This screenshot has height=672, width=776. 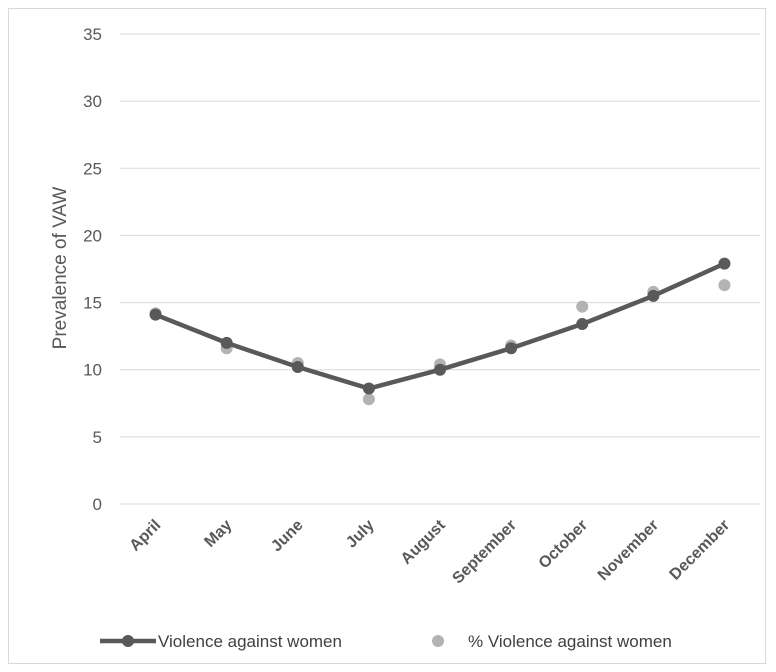 What do you see at coordinates (423, 541) in the screenshot?
I see `x-tick-label: August` at bounding box center [423, 541].